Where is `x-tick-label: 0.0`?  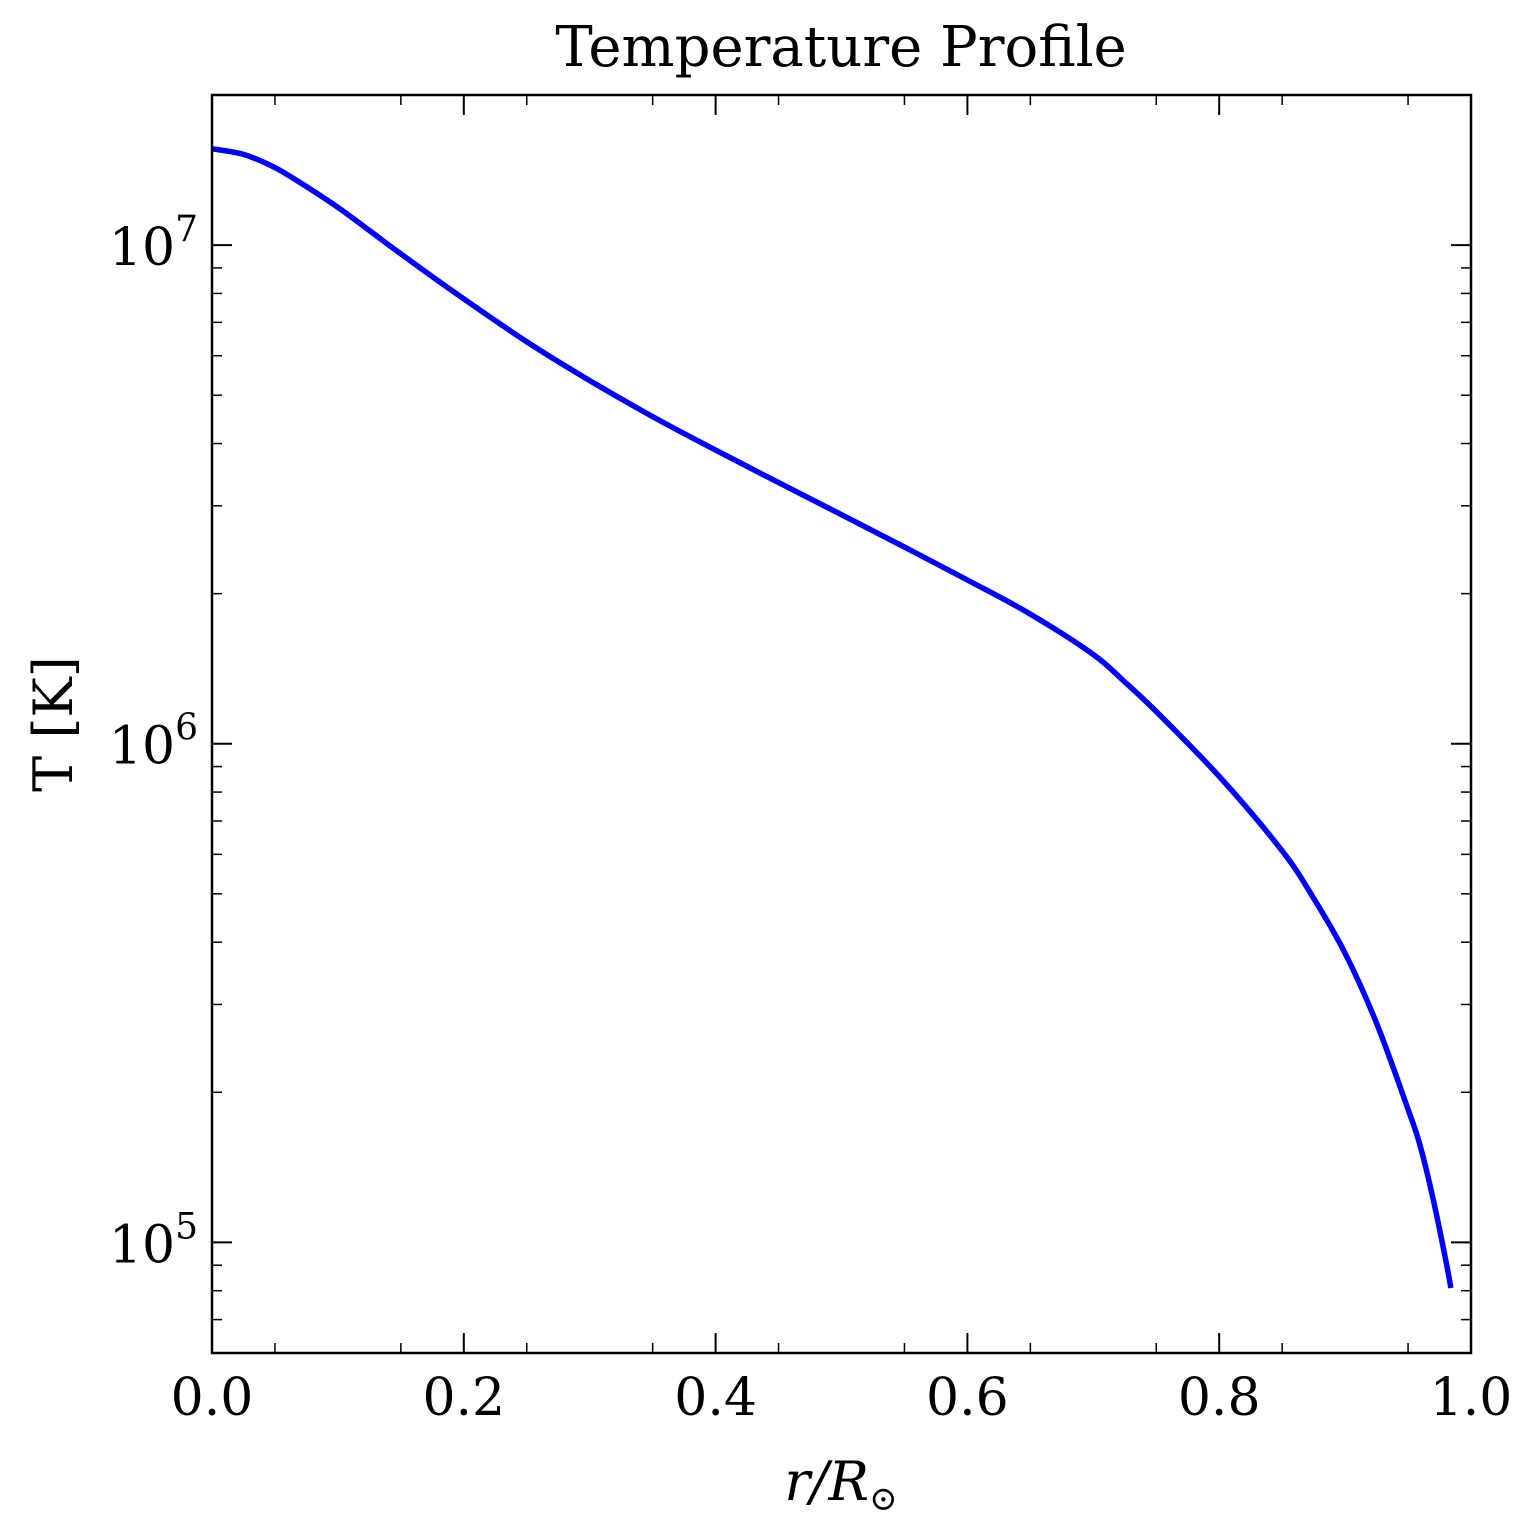
x-tick-label: 0.0 is located at coordinates (212, 1398).